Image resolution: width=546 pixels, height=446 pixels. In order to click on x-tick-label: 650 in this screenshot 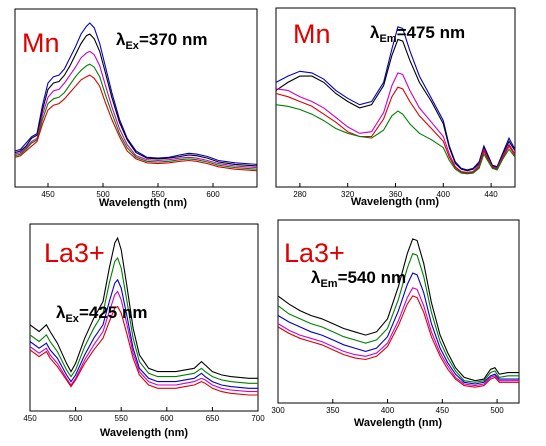, I will do `click(213, 418)`.